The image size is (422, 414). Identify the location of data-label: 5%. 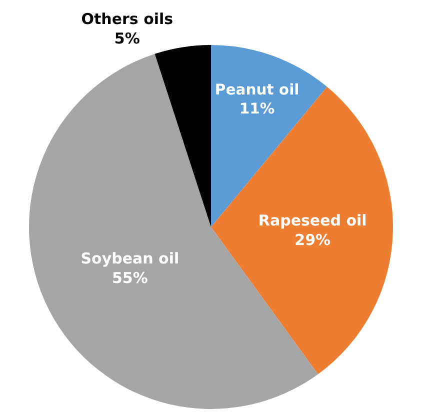
(127, 39).